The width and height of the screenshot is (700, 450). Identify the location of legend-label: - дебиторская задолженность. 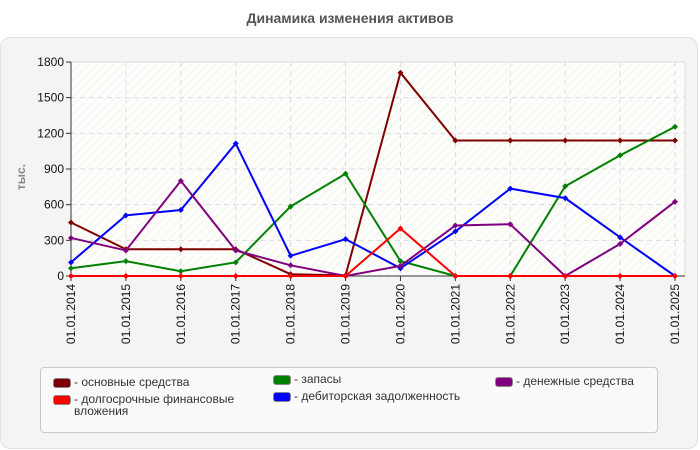
(377, 396).